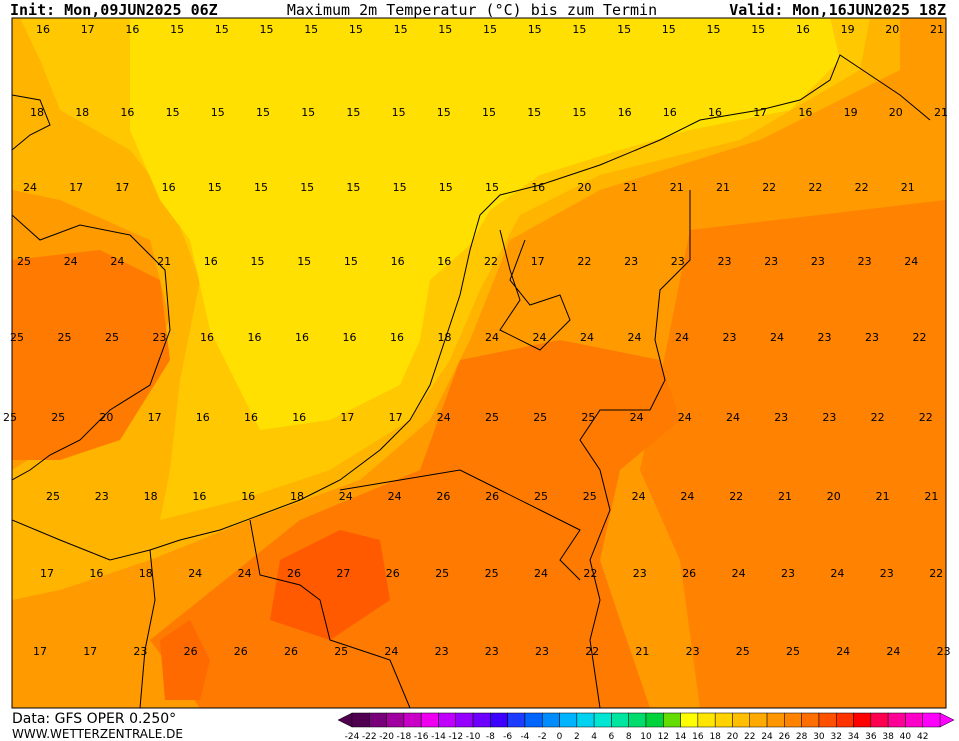 The image size is (959, 741). Describe the element at coordinates (854, 736) in the screenshot. I see `colorbar-label: 34` at that location.